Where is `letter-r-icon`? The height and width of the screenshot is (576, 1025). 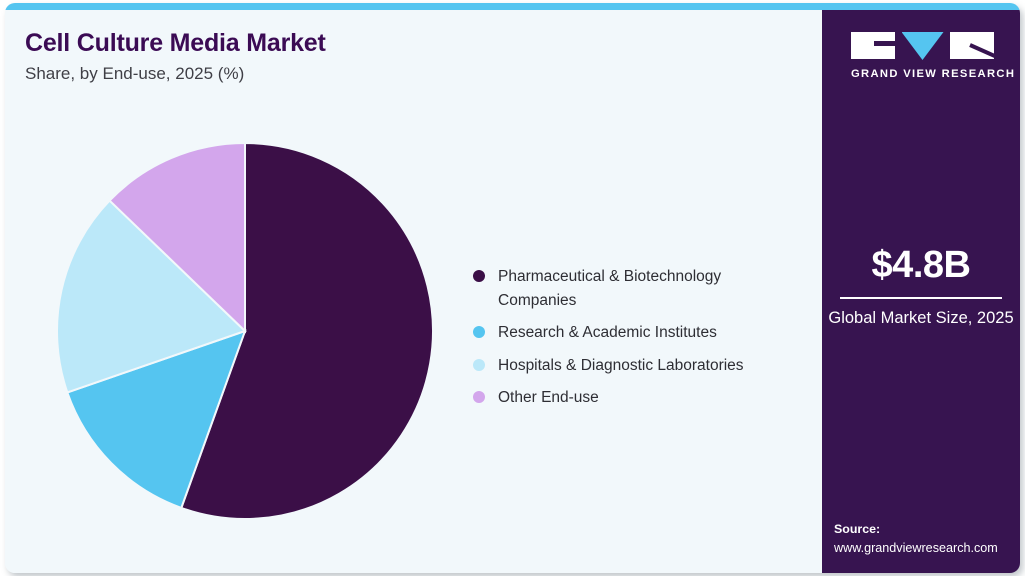
letter-r-icon is located at coordinates (972, 45).